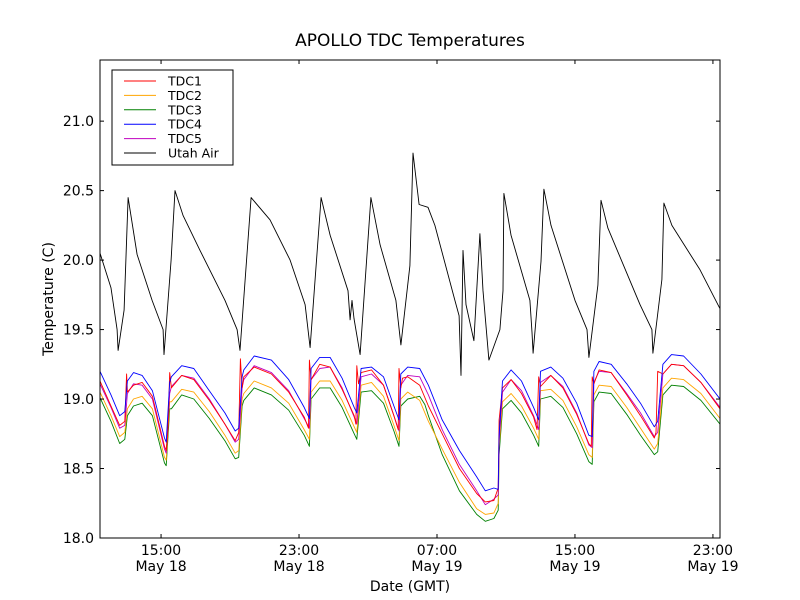  What do you see at coordinates (163, 81) in the screenshot?
I see `legend-item: TDC1` at bounding box center [163, 81].